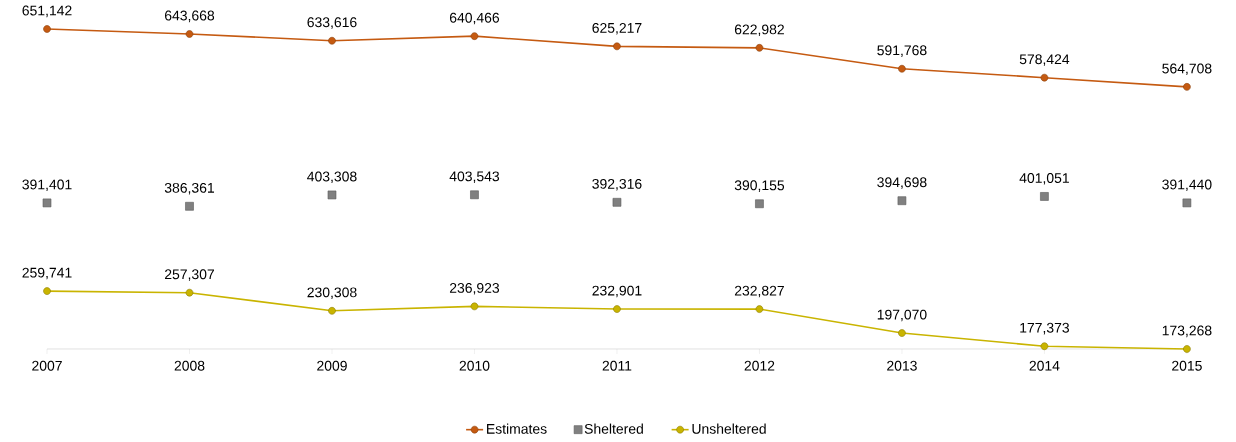 The height and width of the screenshot is (442, 1236). What do you see at coordinates (902, 51) in the screenshot?
I see `data-label: 591,768` at bounding box center [902, 51].